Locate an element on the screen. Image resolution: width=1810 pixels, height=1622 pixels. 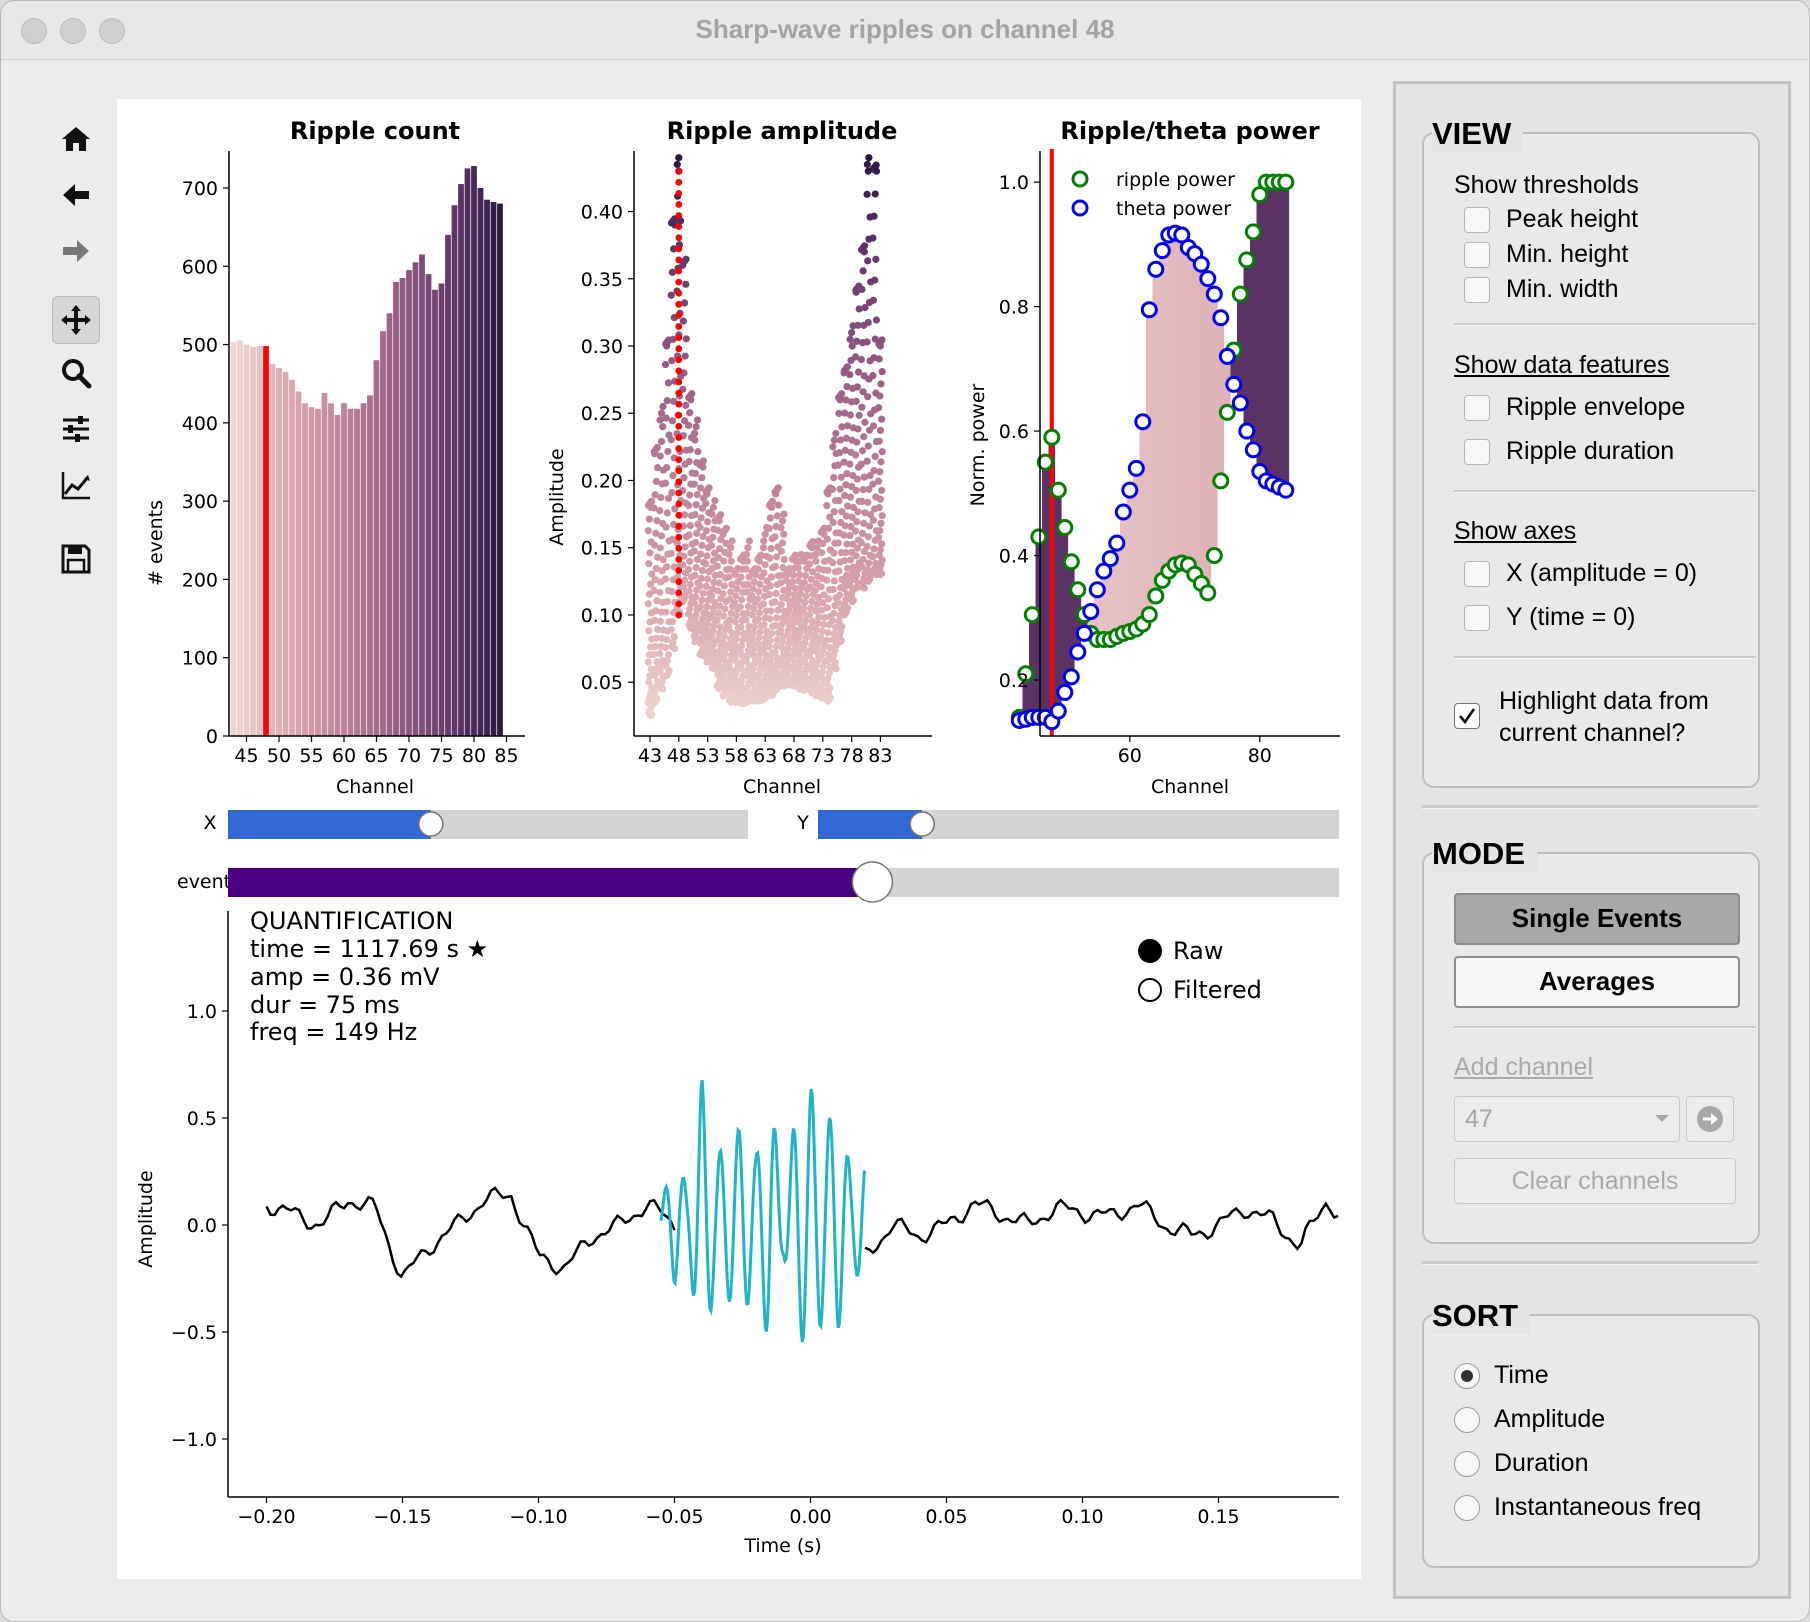
x-tick-label: 43 is located at coordinates (650, 756).